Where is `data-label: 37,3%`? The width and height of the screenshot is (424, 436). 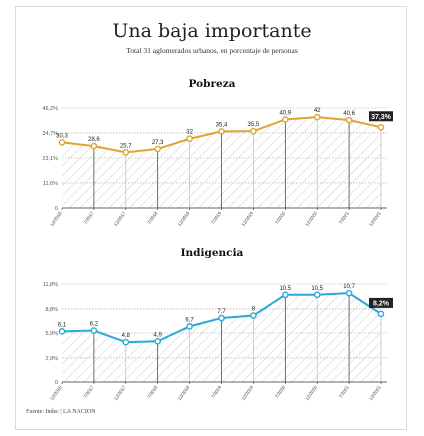
data-label: 37,3% is located at coordinates (381, 117).